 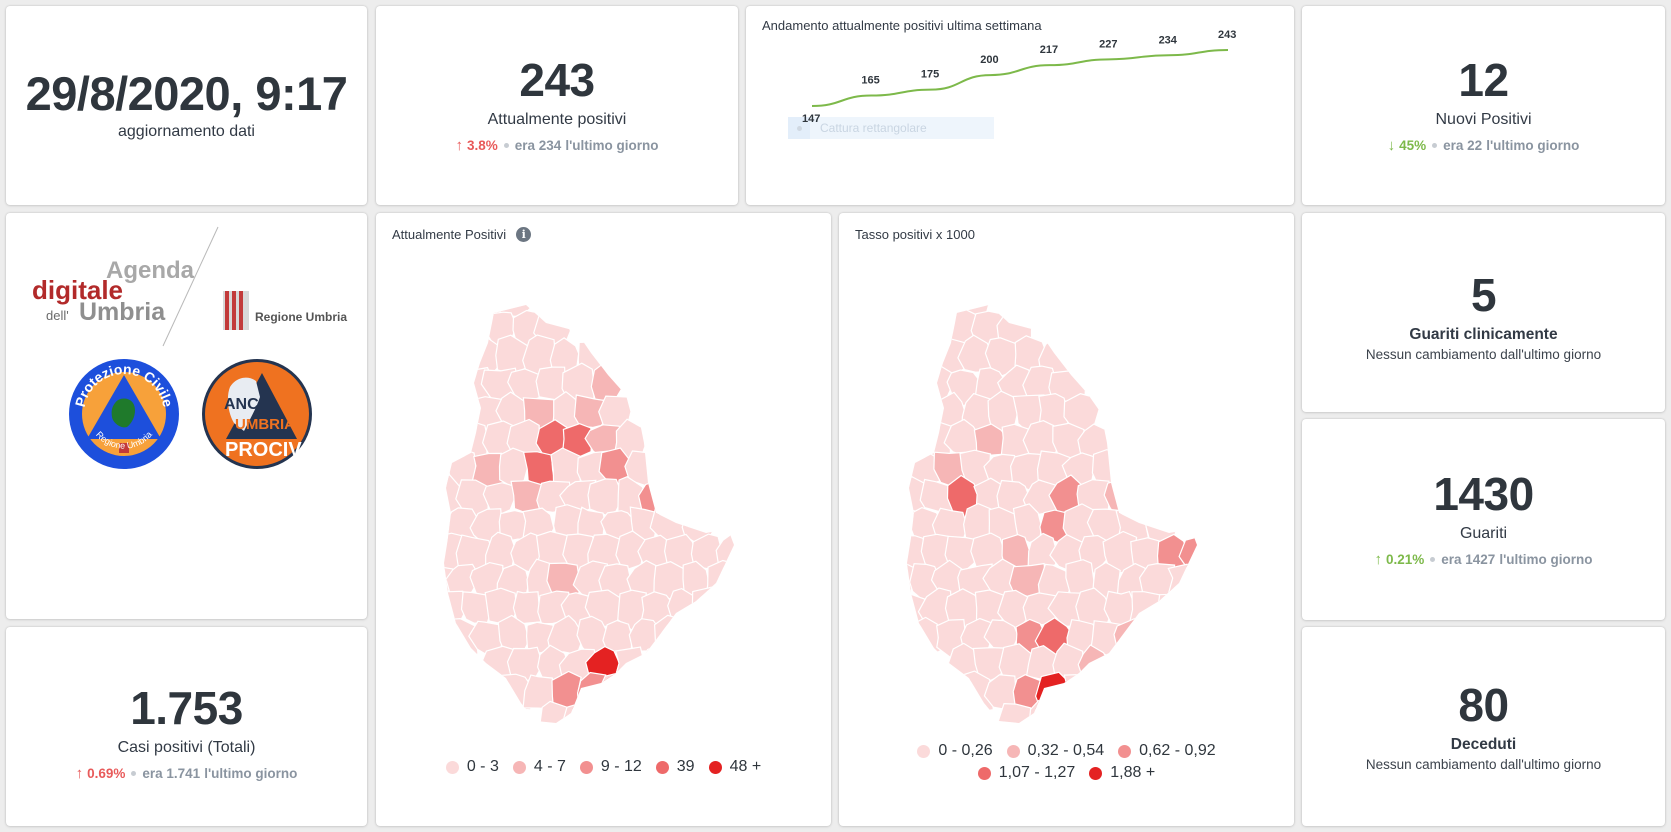 I want to click on regione-umbria-text: Regione Umbria, so click(x=301, y=317).